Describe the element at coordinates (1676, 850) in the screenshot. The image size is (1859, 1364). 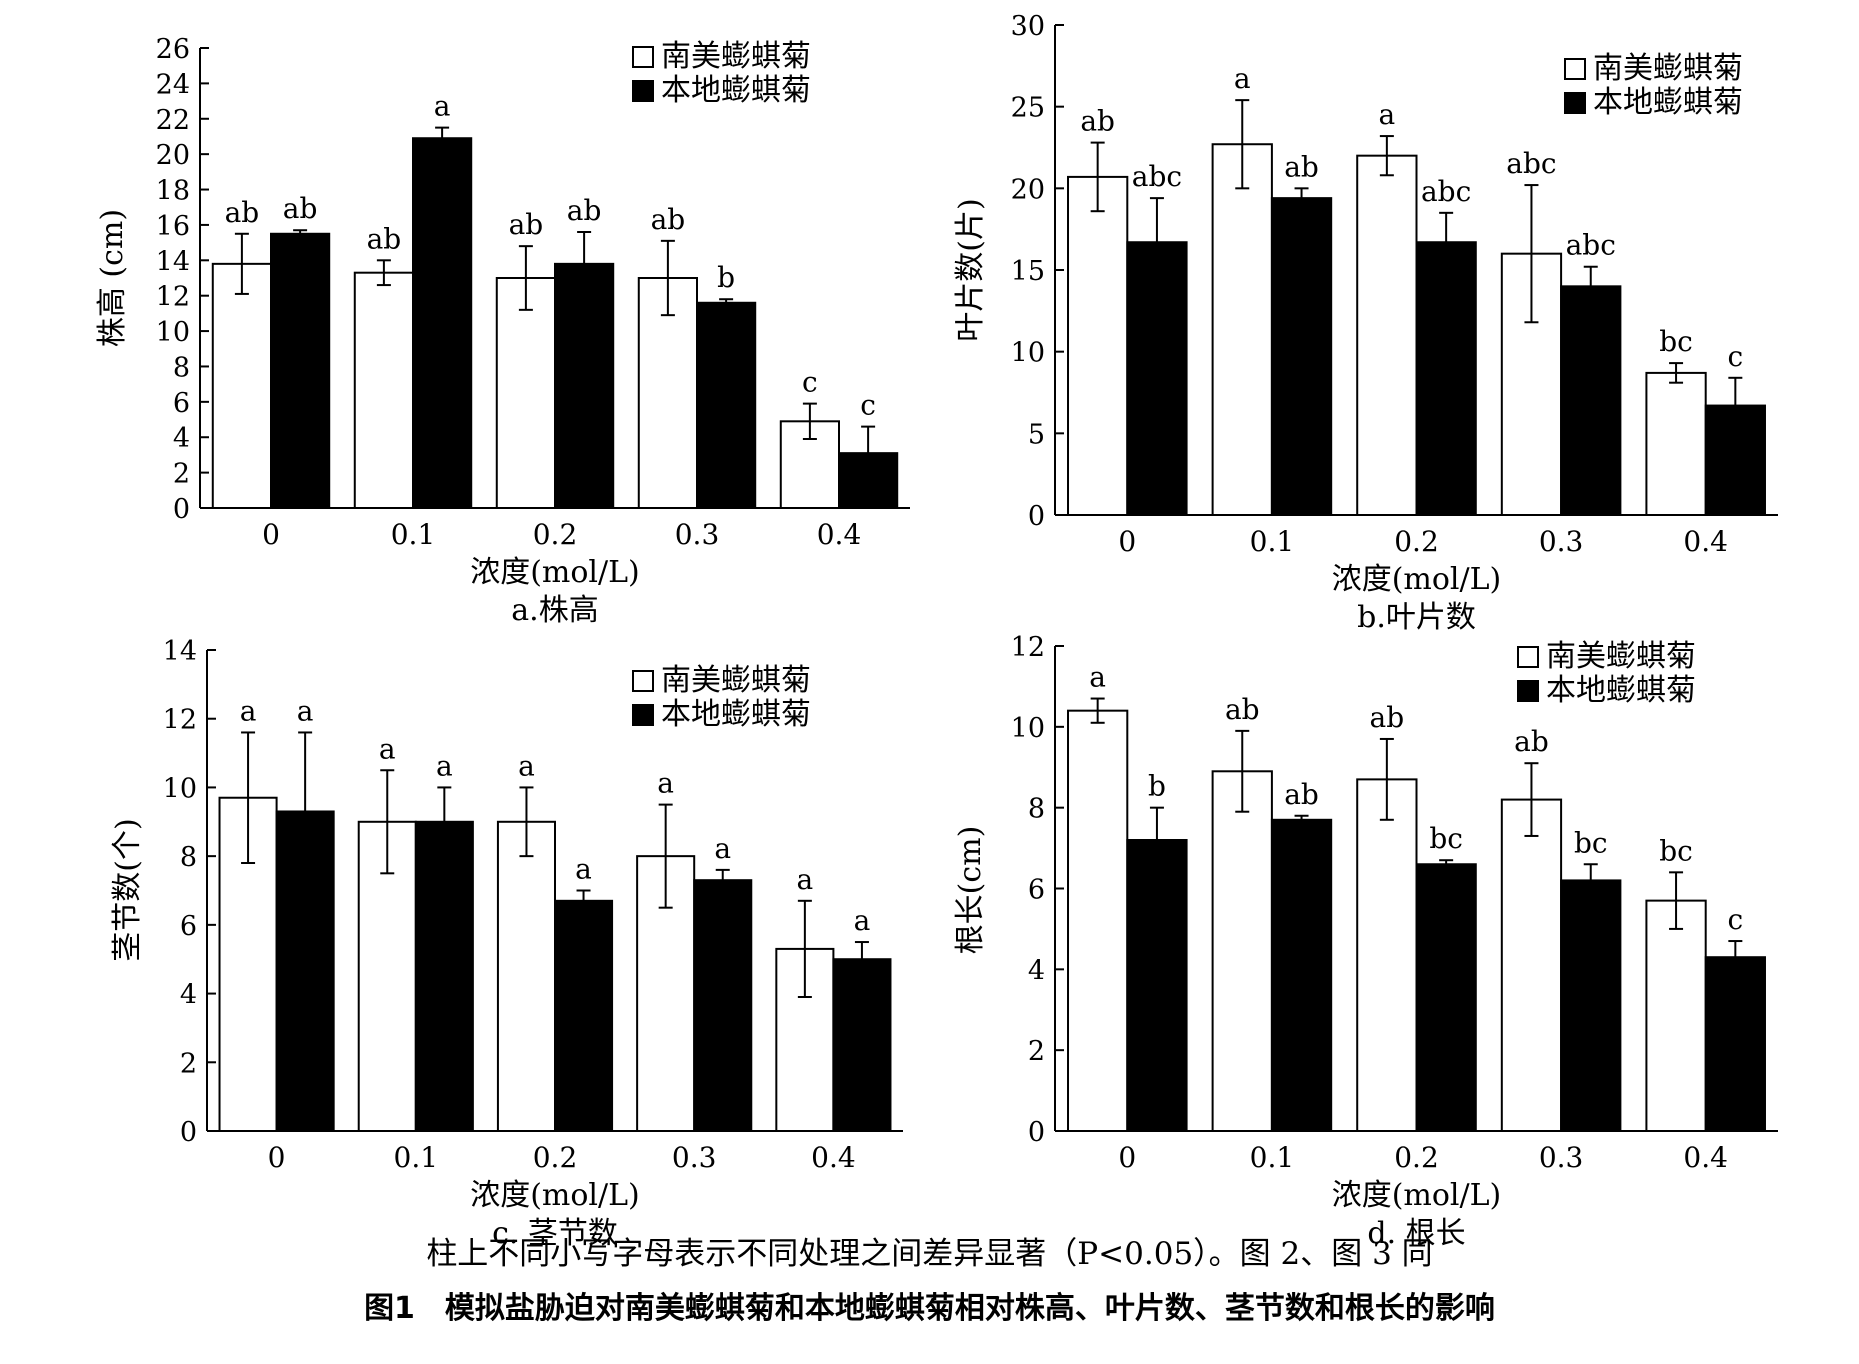
I see `significance-label: bc` at that location.